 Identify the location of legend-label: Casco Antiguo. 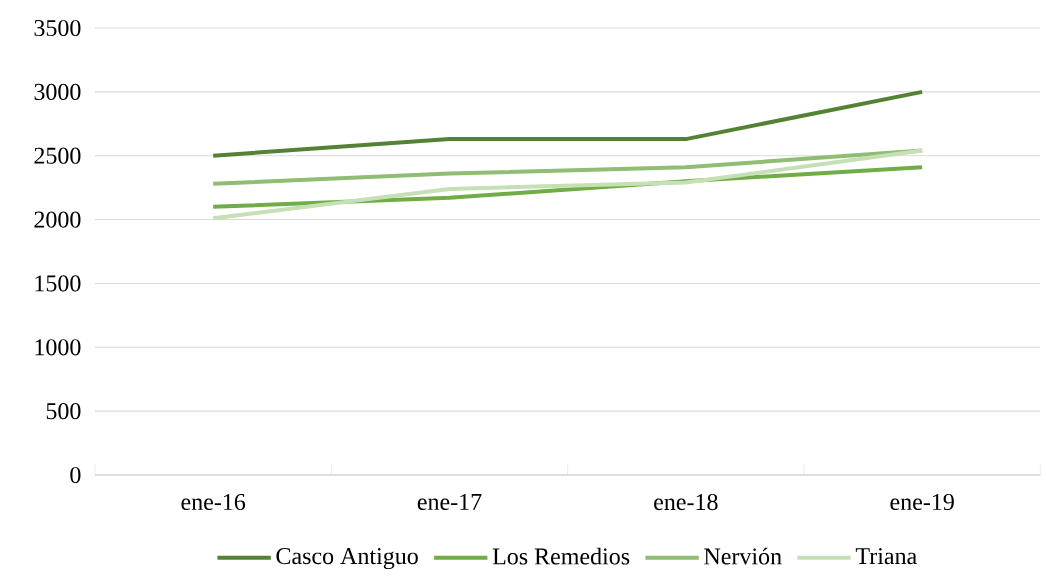
(347, 559).